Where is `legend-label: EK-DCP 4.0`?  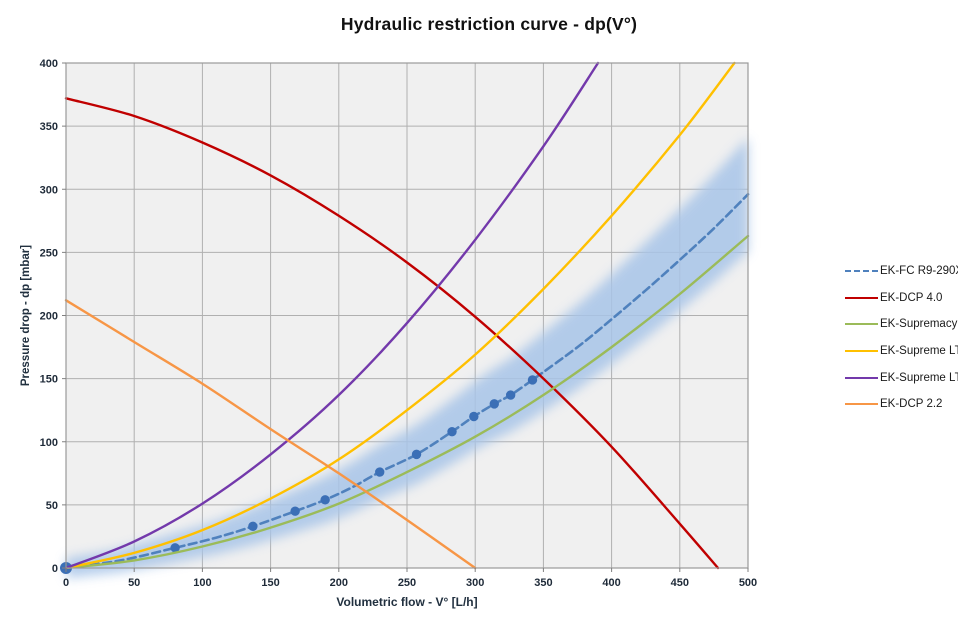
legend-label: EK-DCP 4.0 is located at coordinates (911, 297).